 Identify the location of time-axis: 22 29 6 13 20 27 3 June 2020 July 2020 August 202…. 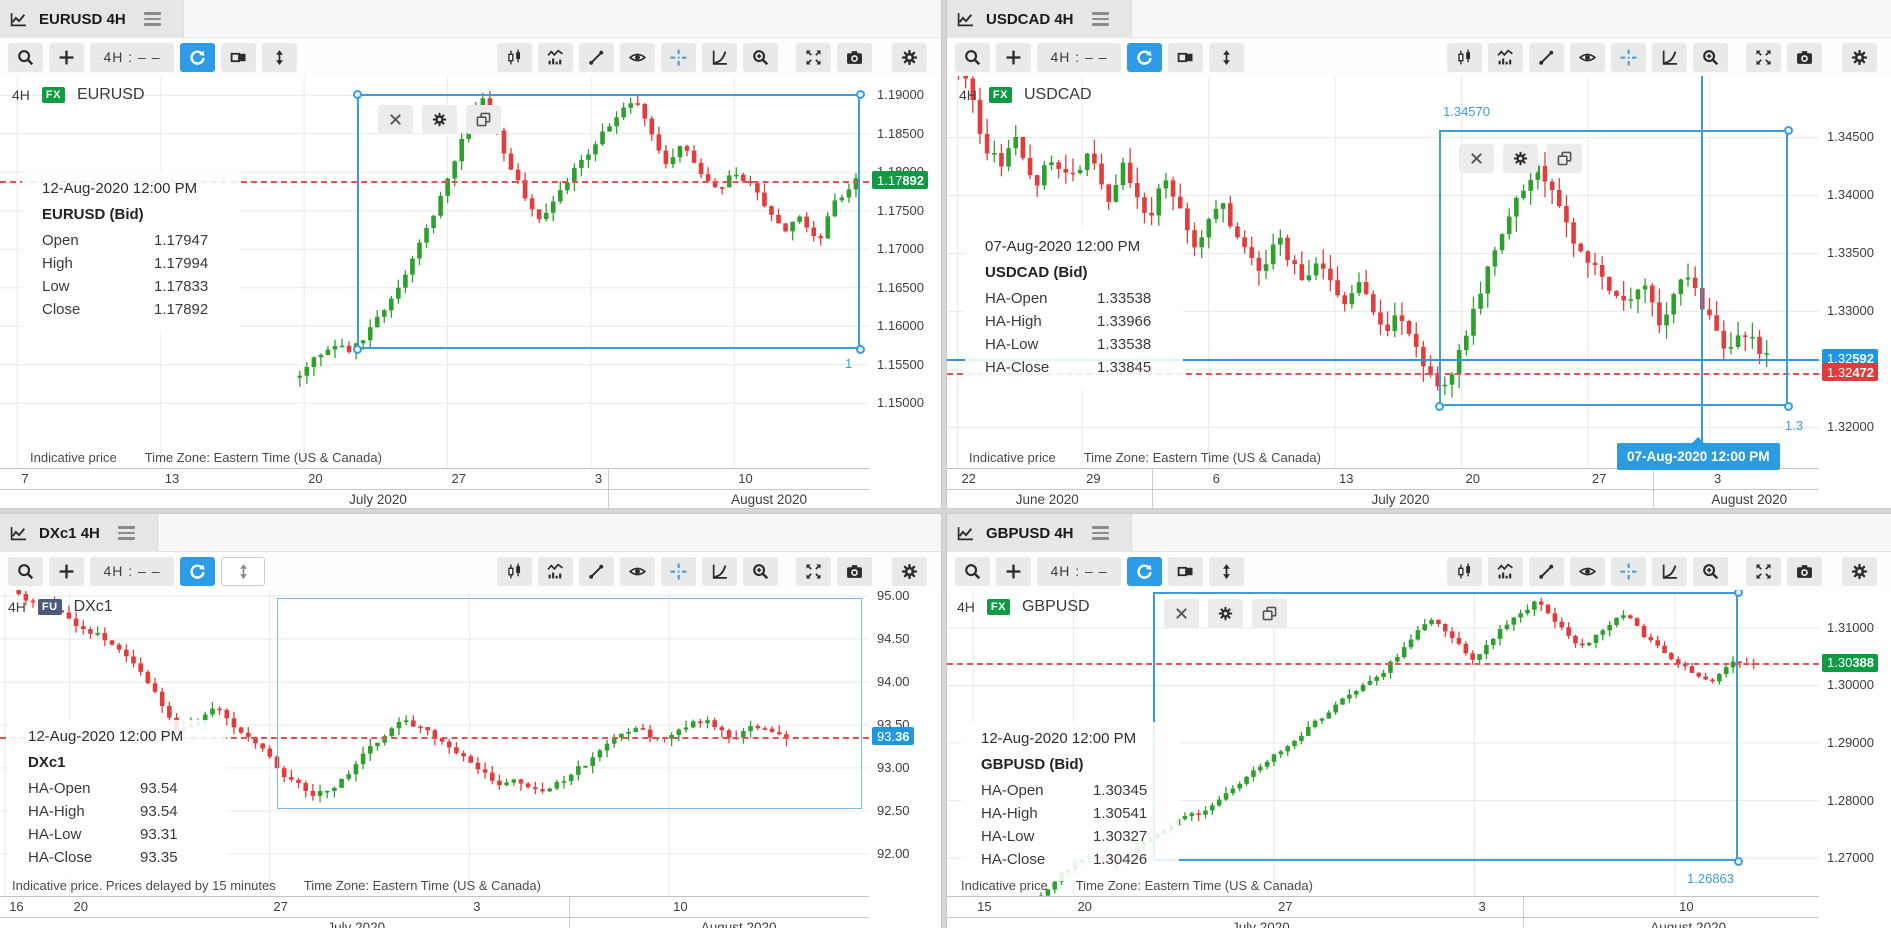
(1383, 488).